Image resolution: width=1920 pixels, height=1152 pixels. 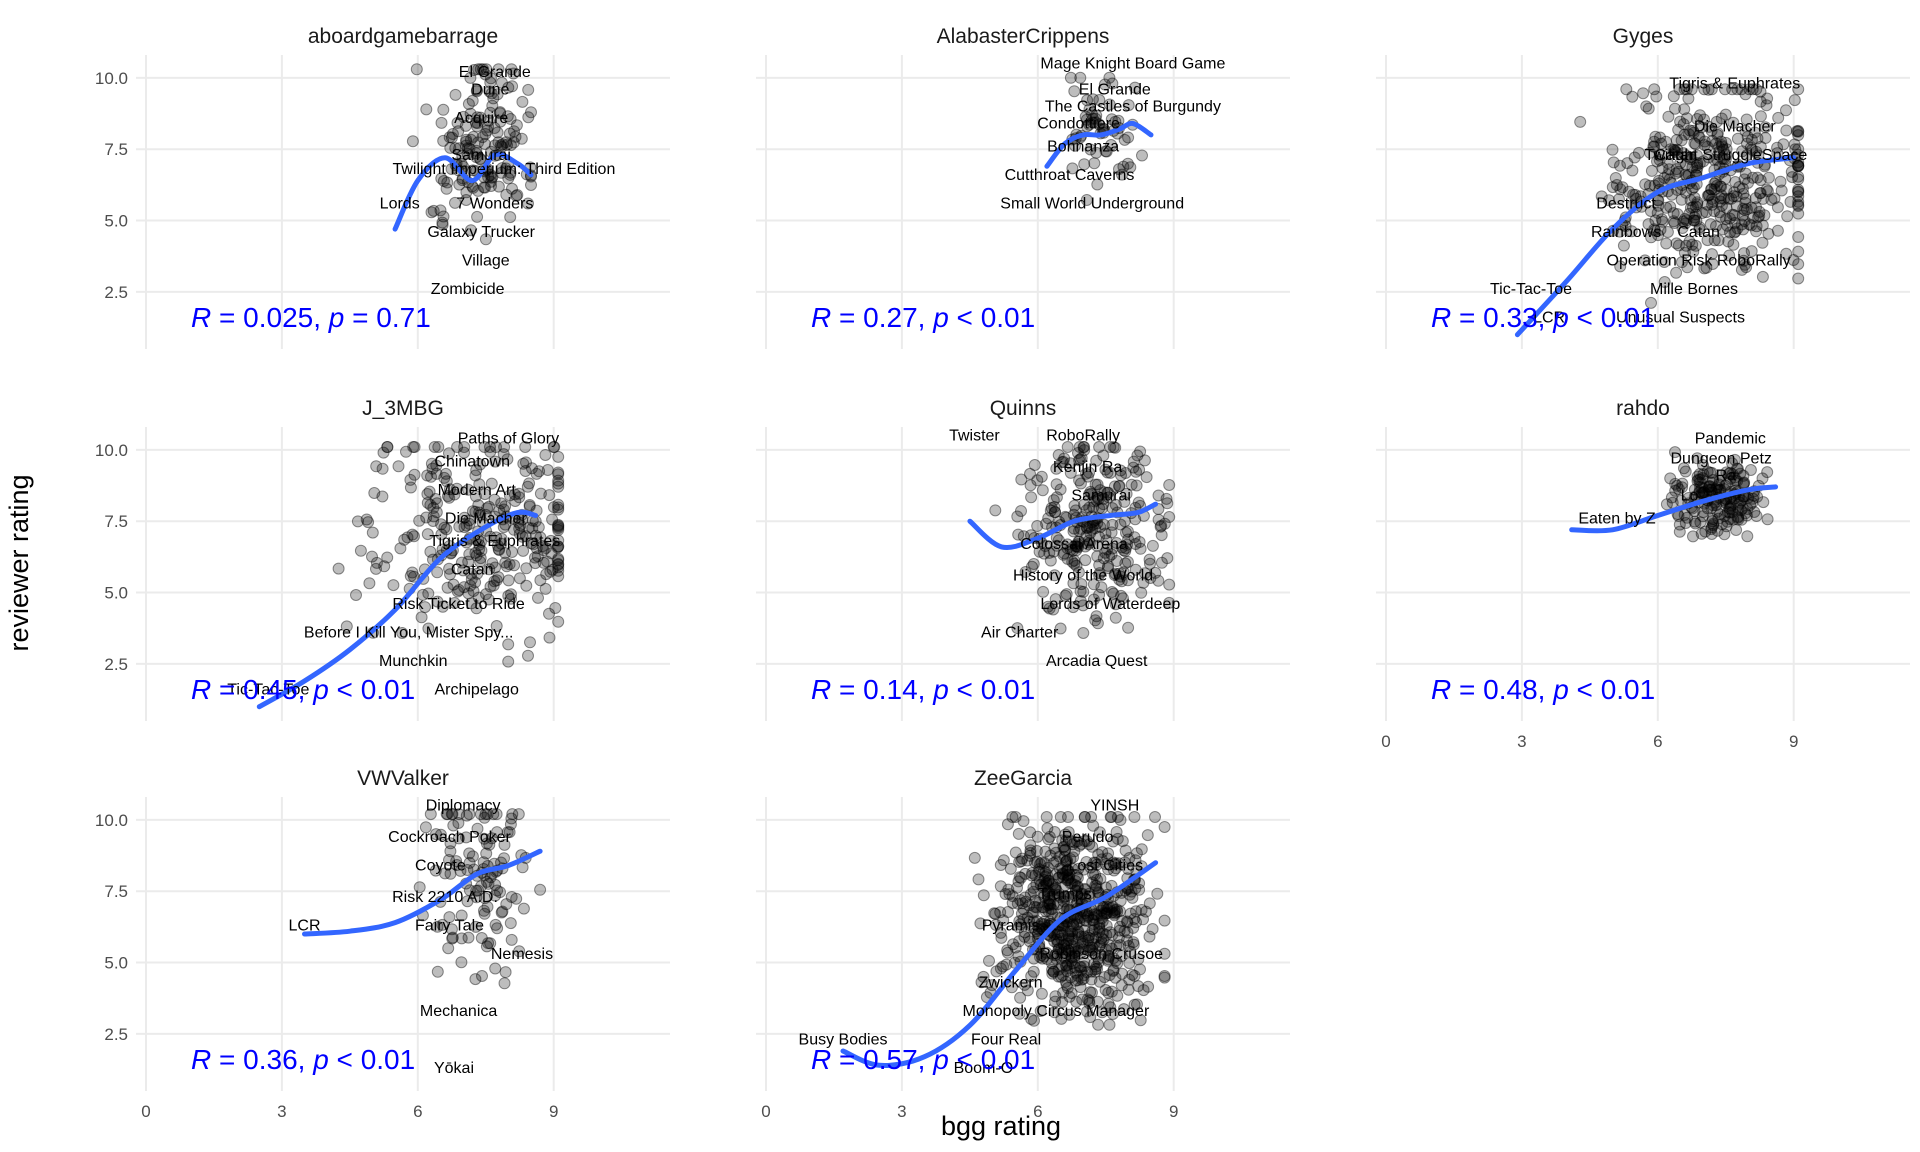 What do you see at coordinates (311, 317) in the screenshot?
I see `correlation-stat: R = 0.025, p = 0.71` at bounding box center [311, 317].